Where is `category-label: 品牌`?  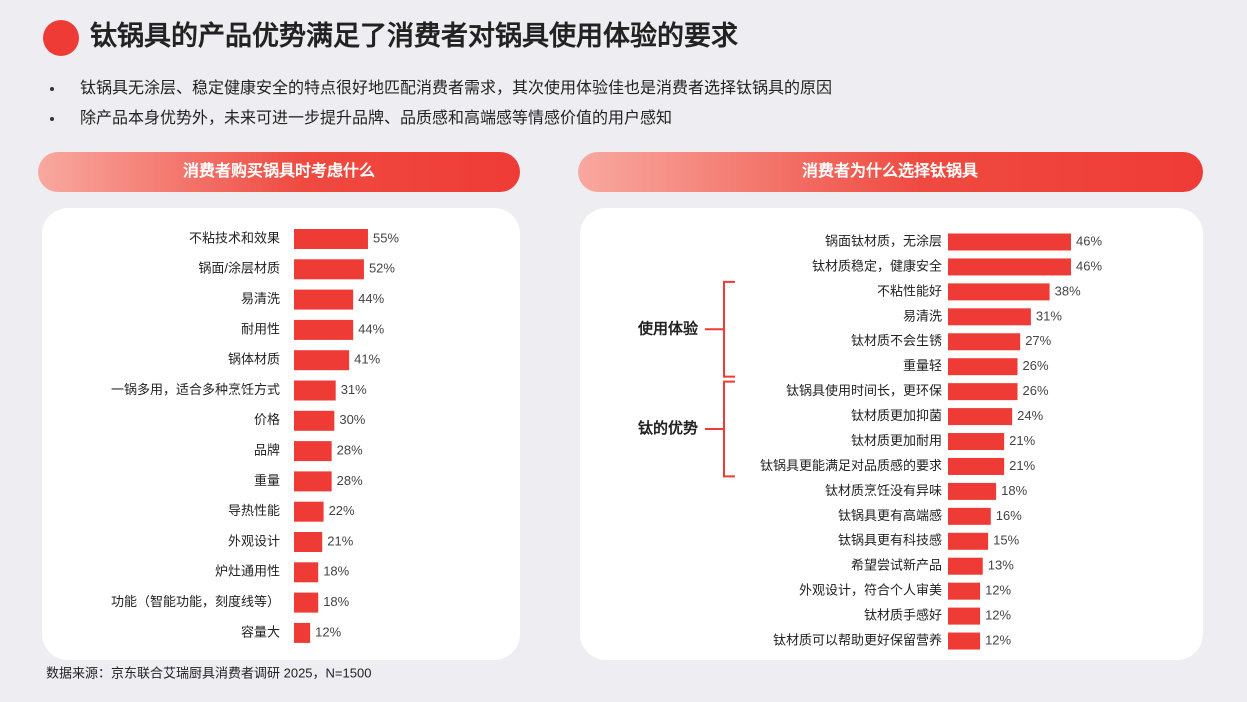
category-label: 品牌 is located at coordinates (267, 450).